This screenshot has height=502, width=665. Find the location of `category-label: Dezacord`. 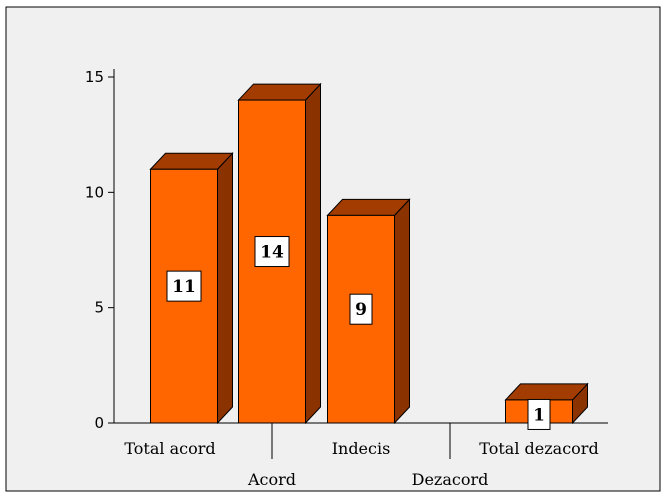

category-label: Dezacord is located at coordinates (450, 479).